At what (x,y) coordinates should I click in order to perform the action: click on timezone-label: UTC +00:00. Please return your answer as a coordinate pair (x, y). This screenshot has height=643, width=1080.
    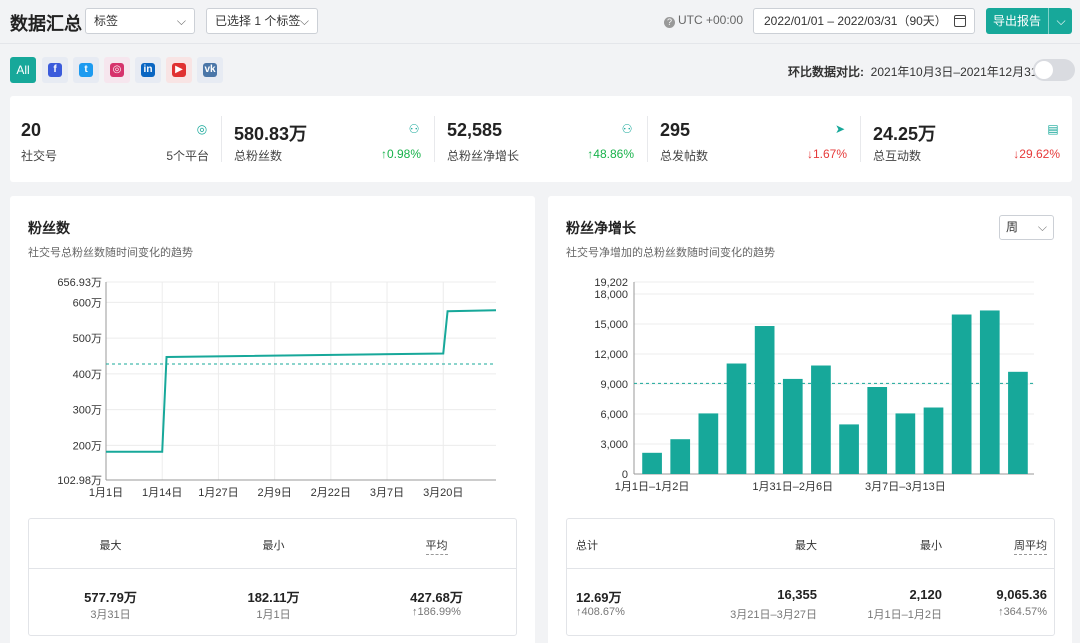
    Looking at the image, I should click on (711, 20).